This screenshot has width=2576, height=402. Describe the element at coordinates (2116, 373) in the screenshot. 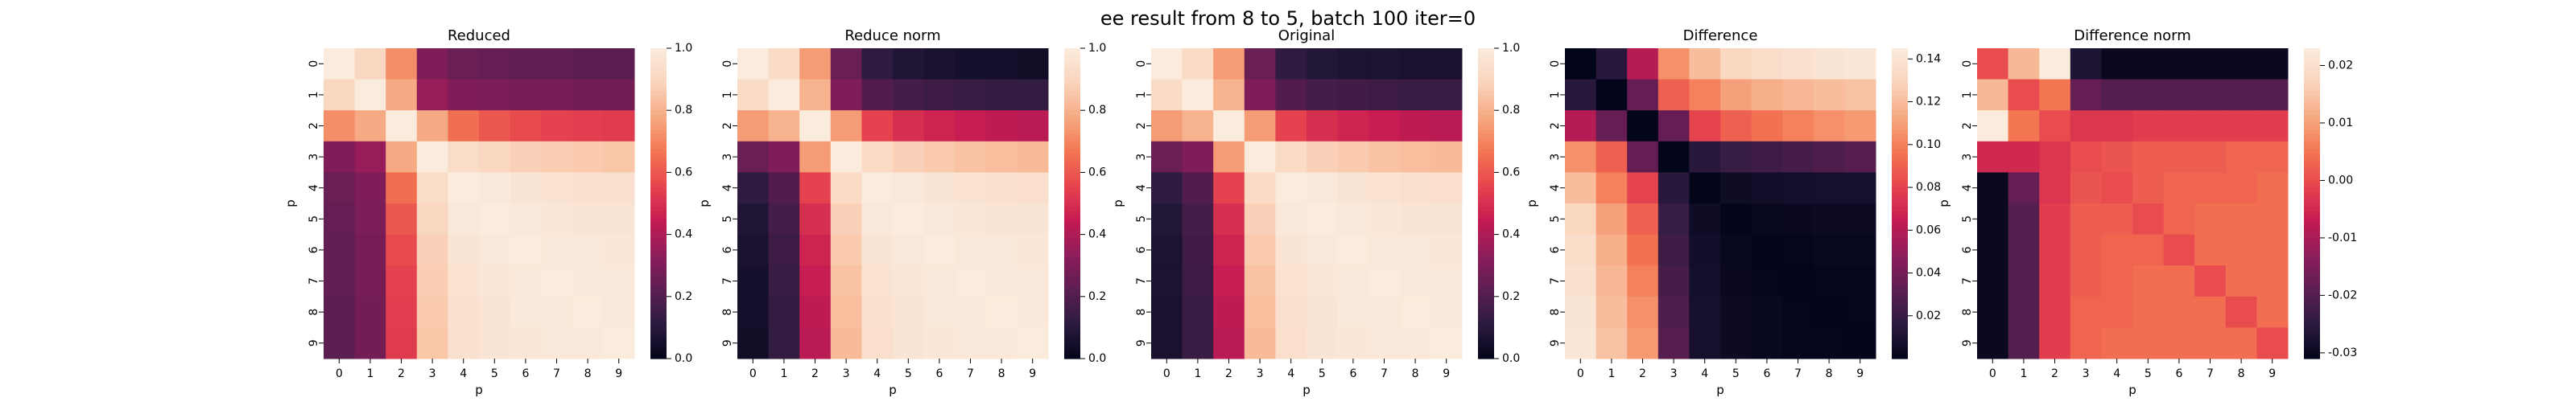

I see `x-tick-label: 4` at that location.